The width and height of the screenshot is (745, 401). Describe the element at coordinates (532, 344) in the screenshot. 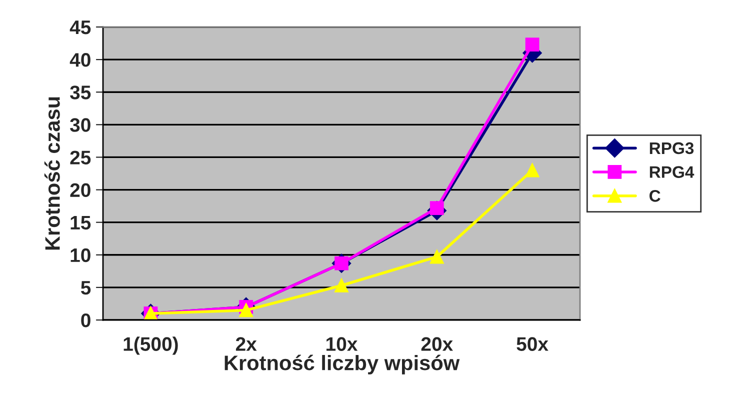

I see `x-tick-label: 50x` at that location.